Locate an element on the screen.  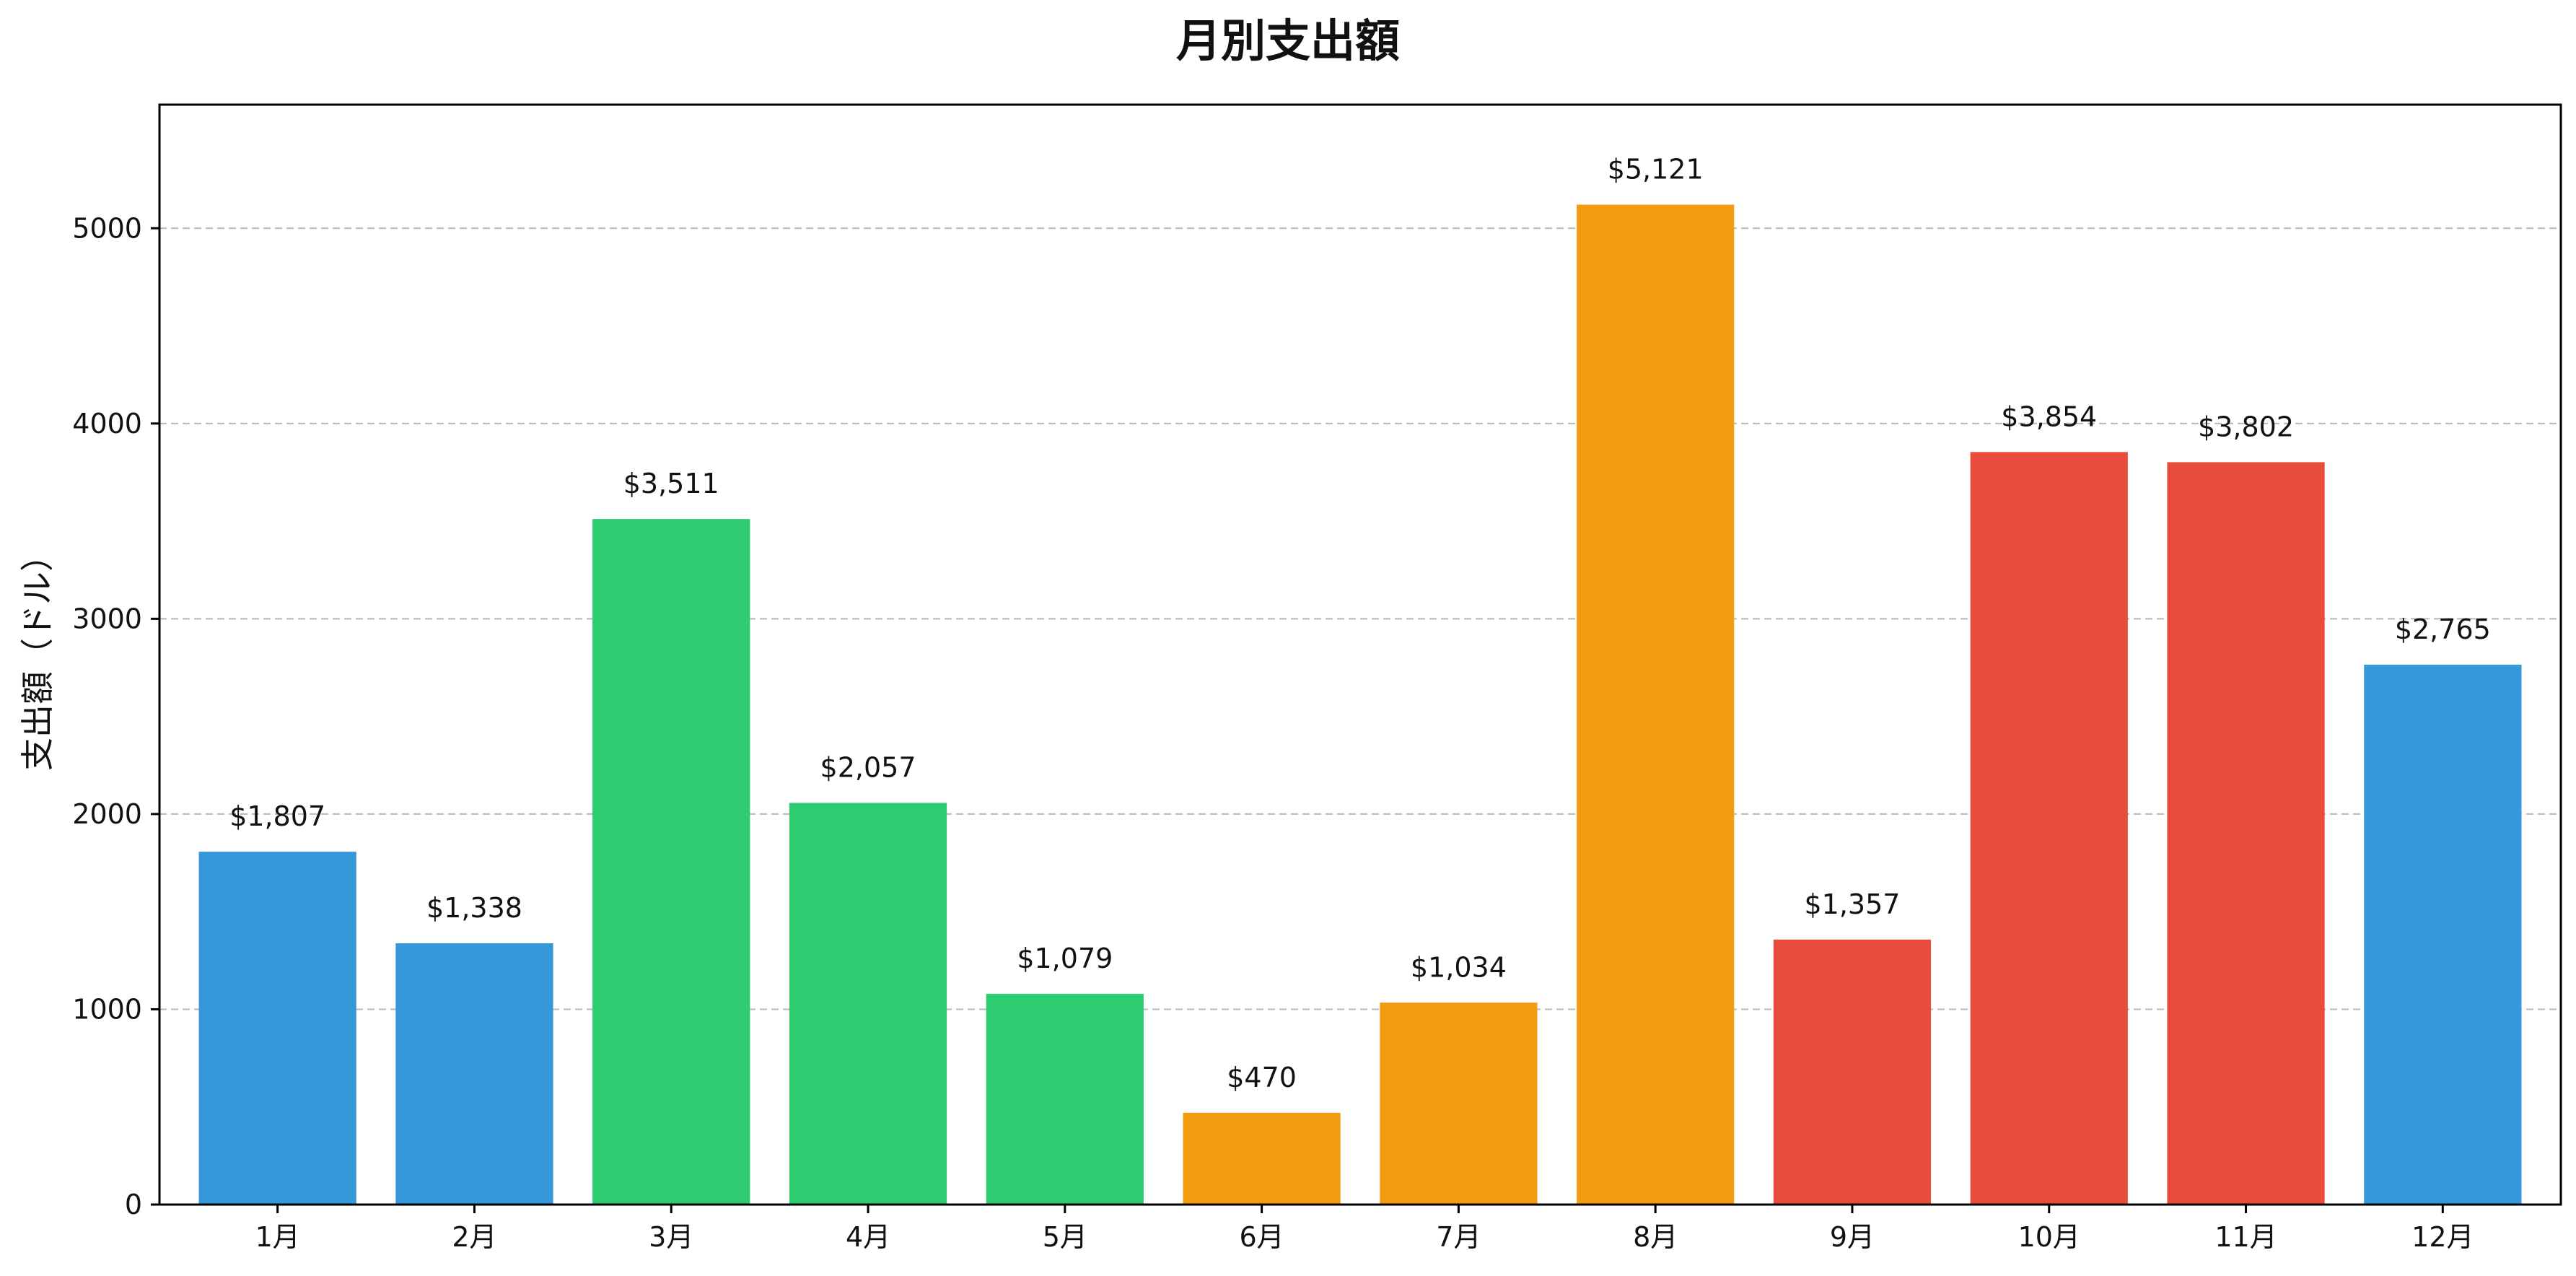
data-label-10: $3,854 is located at coordinates (2049, 416).